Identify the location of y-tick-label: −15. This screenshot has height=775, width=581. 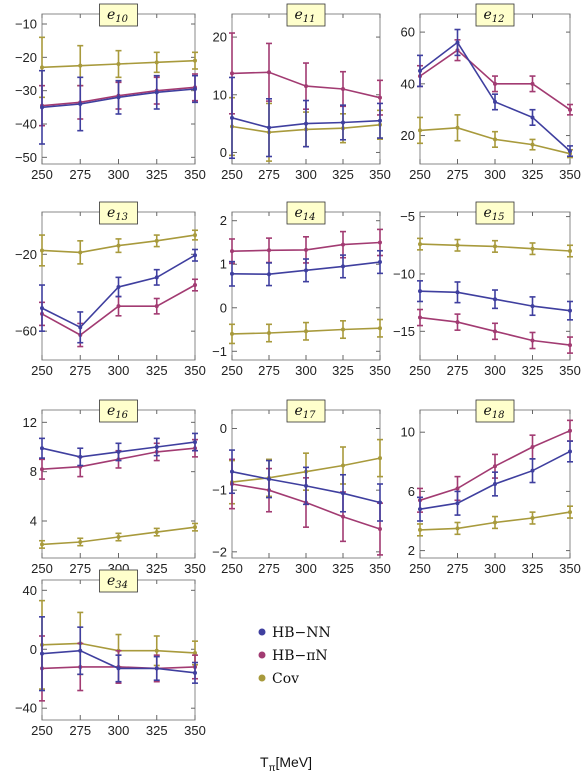
(404, 331).